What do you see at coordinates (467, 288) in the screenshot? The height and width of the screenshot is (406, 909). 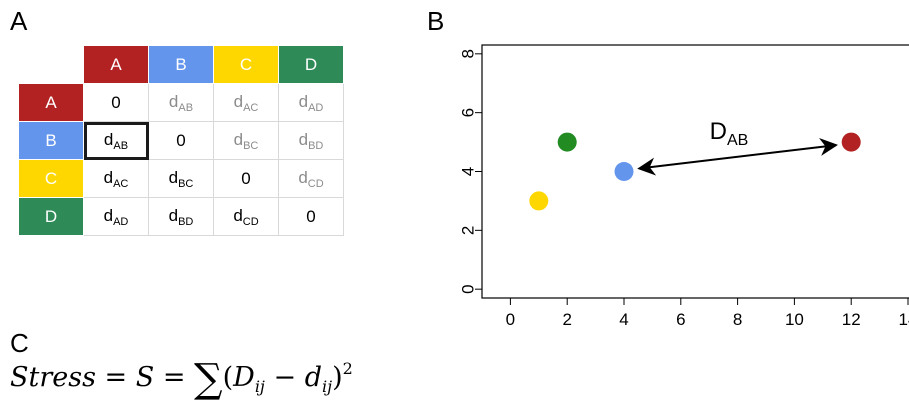 I see `y-tick-label: 0` at bounding box center [467, 288].